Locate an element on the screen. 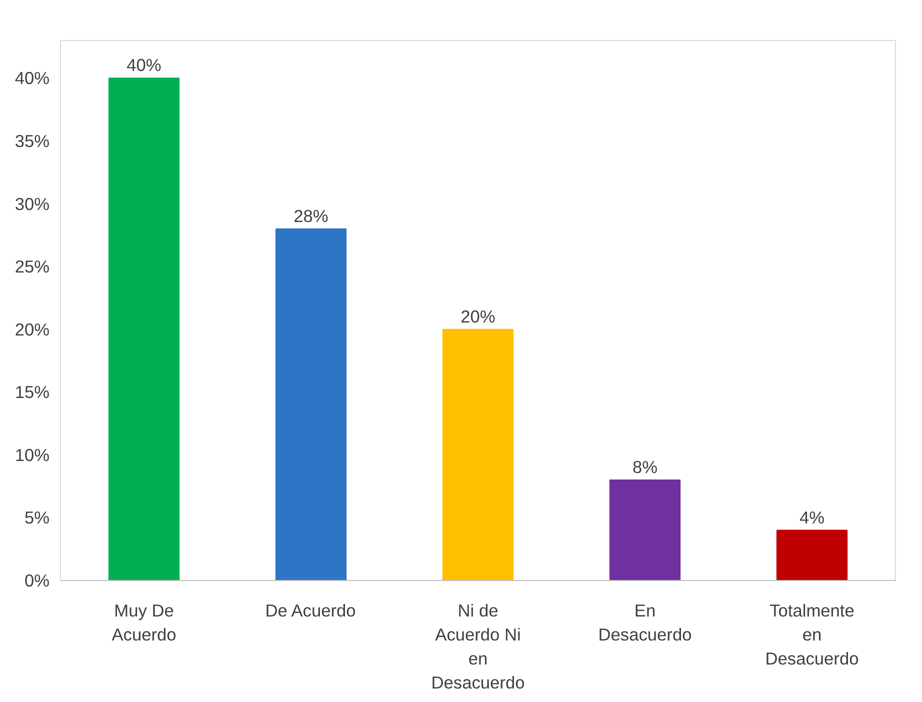 This screenshot has height=702, width=922. y-tick-label: 20% is located at coordinates (32, 329).